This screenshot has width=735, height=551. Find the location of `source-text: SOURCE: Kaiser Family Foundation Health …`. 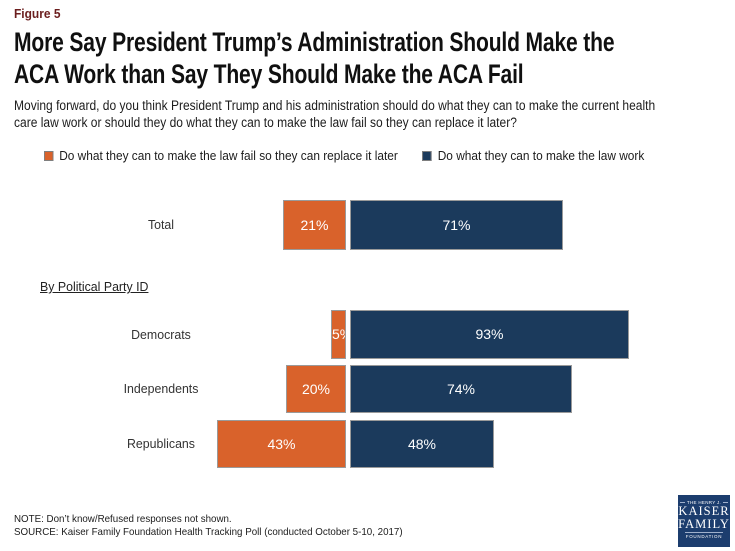

source-text: SOURCE: Kaiser Family Foundation Health … is located at coordinates (208, 532).